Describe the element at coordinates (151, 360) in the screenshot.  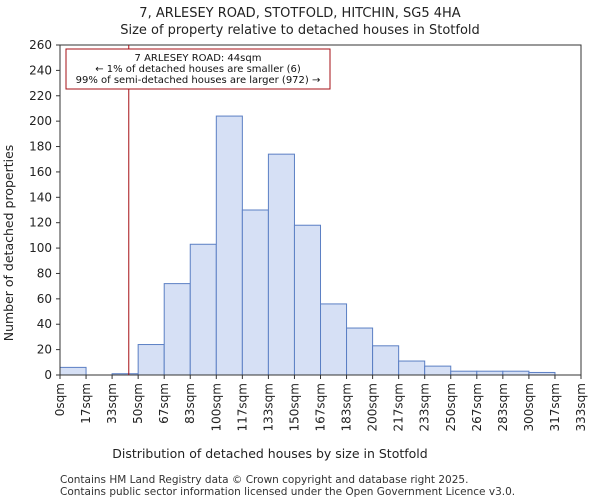
I see `bar-50sqm` at that location.